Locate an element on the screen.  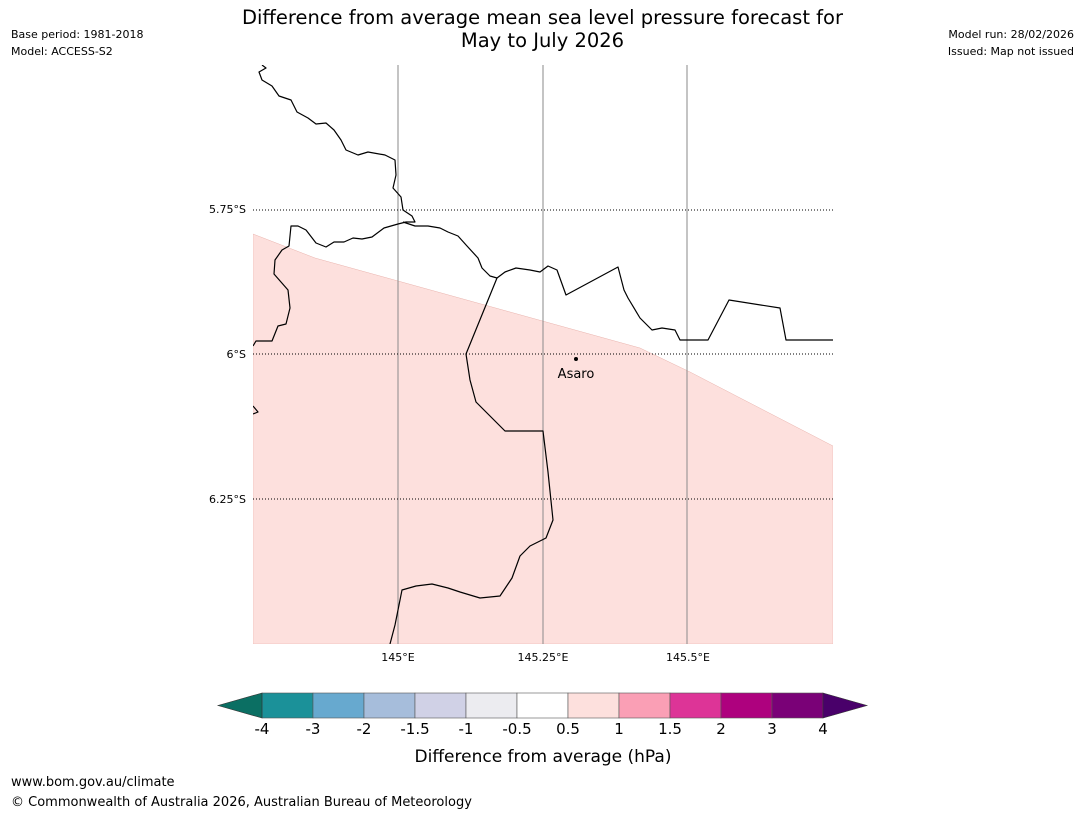
colorbar-above-max-arrow is located at coordinates (845, 705).